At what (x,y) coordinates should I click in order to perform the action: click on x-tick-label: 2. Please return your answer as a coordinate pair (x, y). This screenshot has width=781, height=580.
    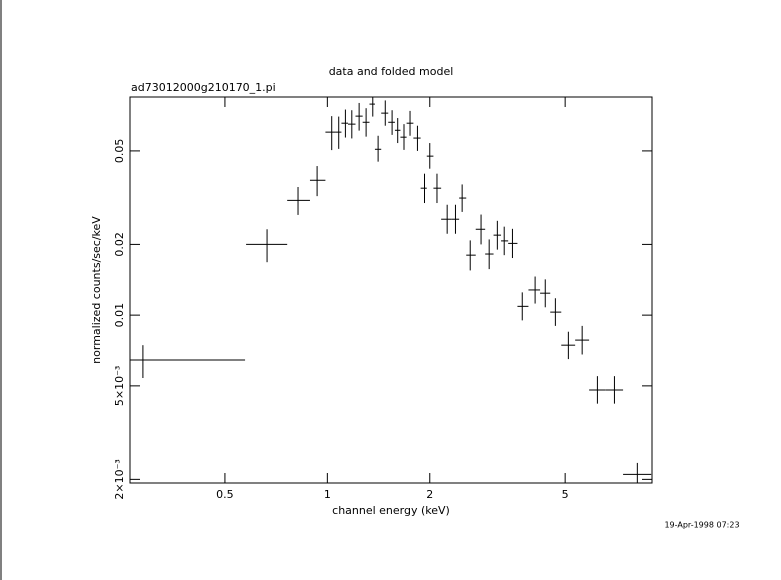
    Looking at the image, I should click on (429, 494).